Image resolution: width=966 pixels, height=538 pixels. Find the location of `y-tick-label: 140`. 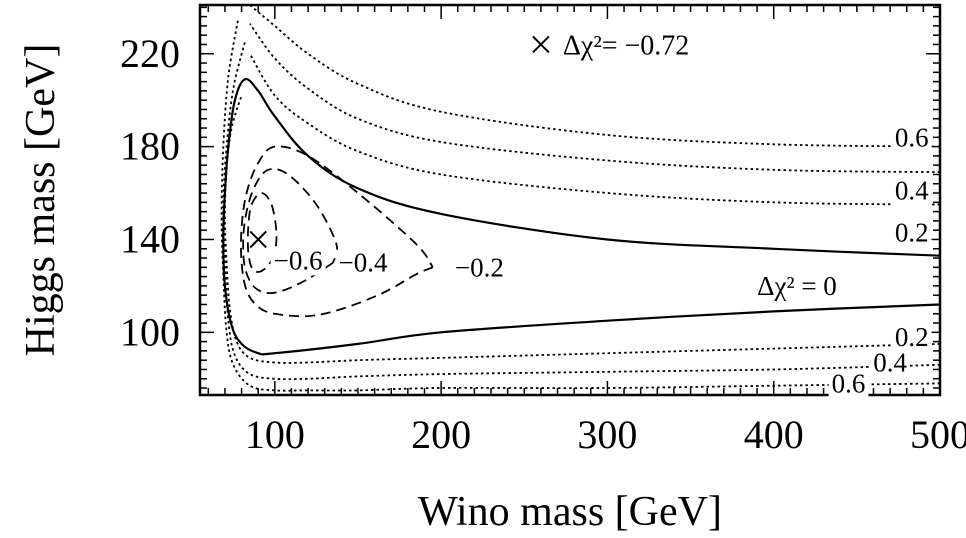

y-tick-label: 140 is located at coordinates (150, 238).